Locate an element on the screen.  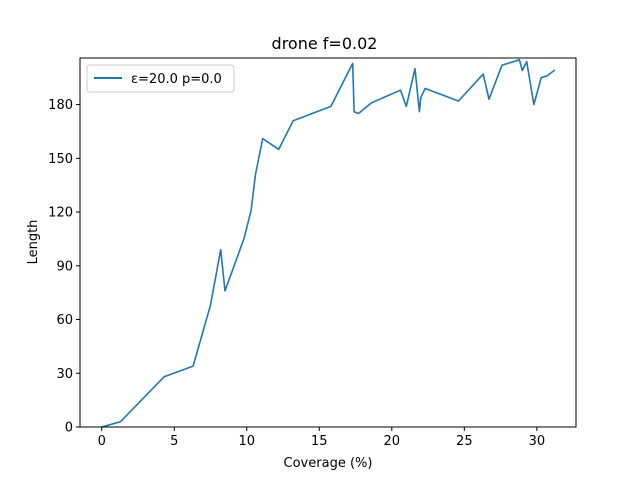
legend-box is located at coordinates (160, 78).